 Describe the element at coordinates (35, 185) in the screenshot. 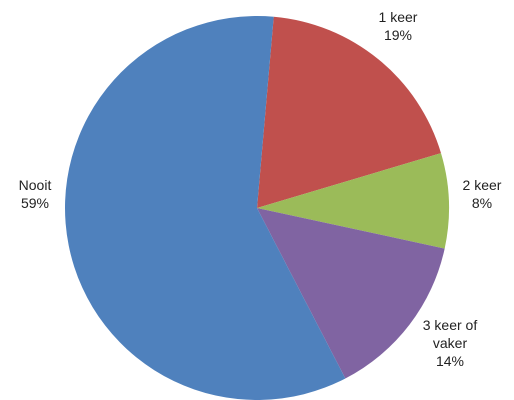

I see `data-label-line: Nooit` at that location.